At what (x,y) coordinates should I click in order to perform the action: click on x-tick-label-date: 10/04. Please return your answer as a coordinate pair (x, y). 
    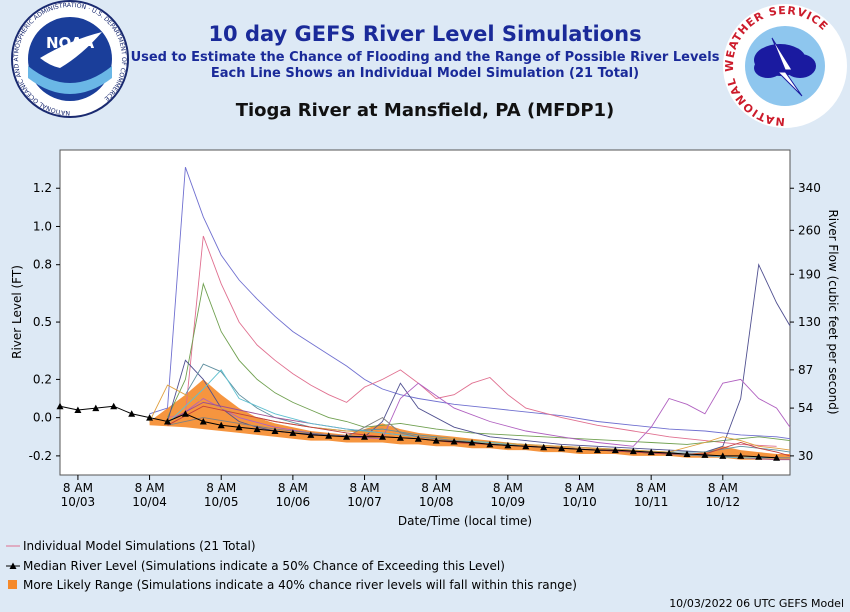
    Looking at the image, I should click on (149, 502).